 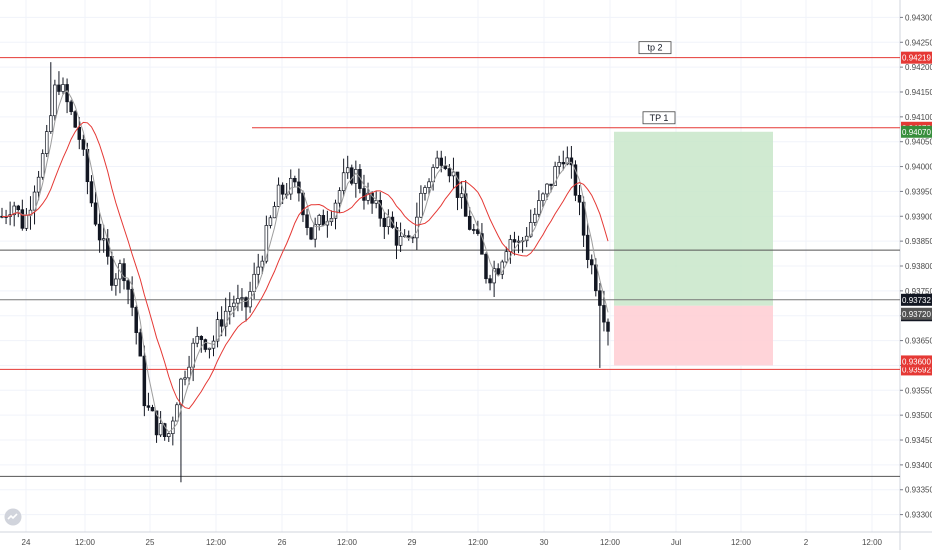 What do you see at coordinates (693, 335) in the screenshot?
I see `loss-zone` at bounding box center [693, 335].